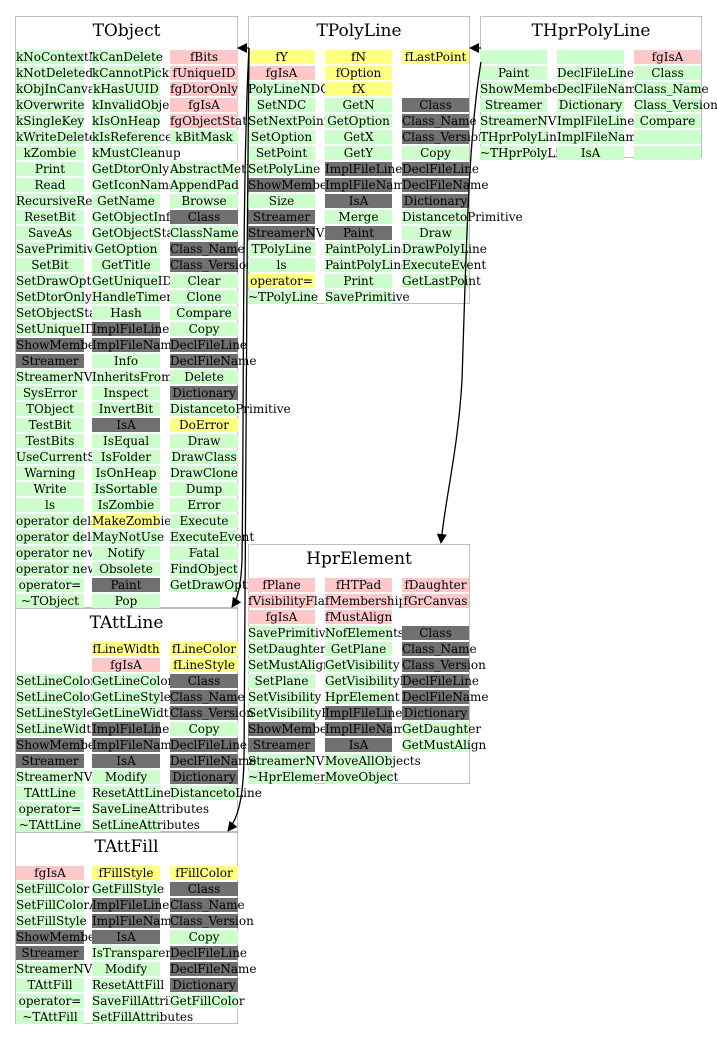  I want to click on member-dump: Dump, so click(204, 489).